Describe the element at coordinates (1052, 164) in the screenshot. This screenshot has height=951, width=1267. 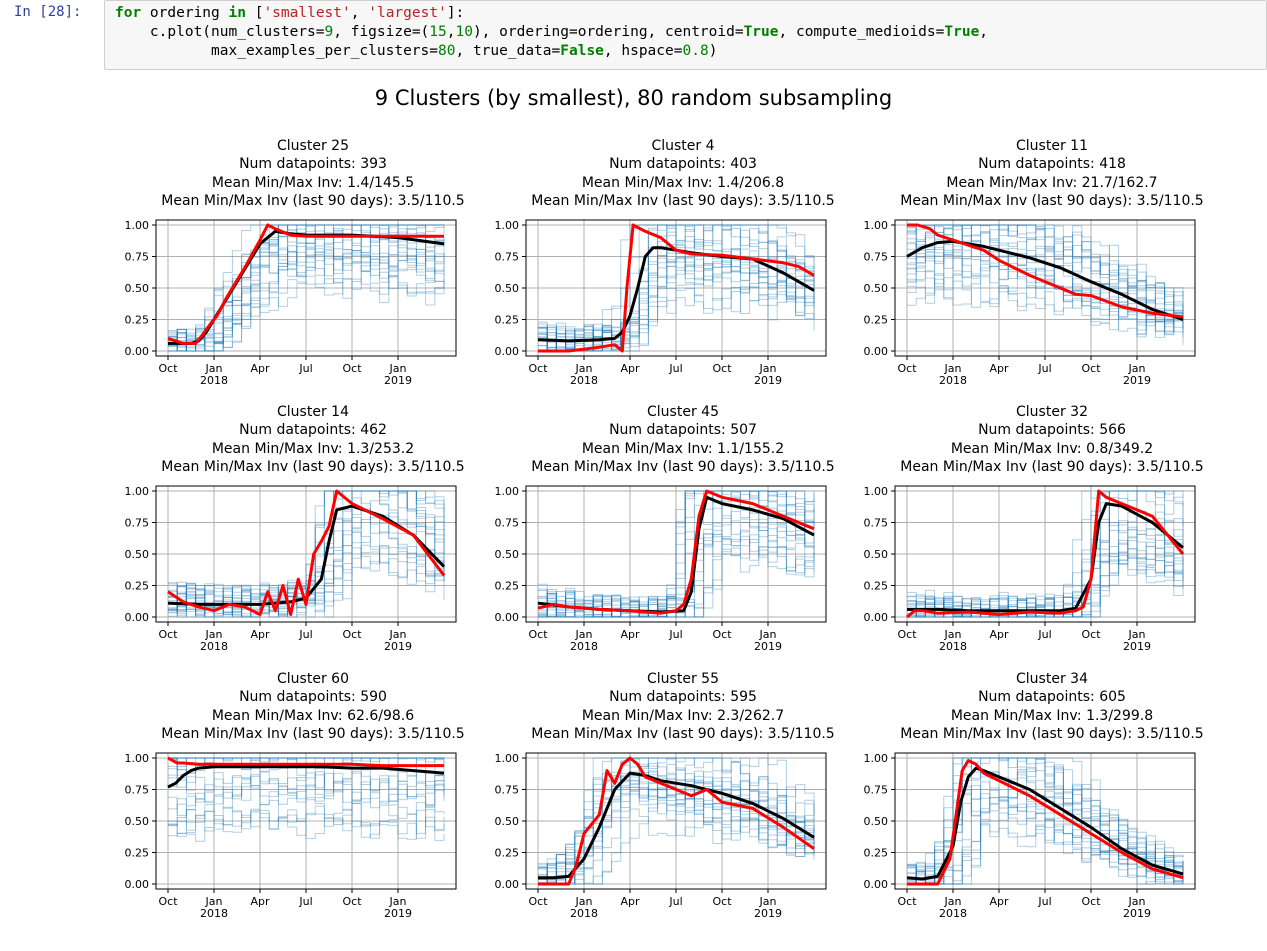
I see `num-datapoints-label: Num datapoints: 418` at that location.